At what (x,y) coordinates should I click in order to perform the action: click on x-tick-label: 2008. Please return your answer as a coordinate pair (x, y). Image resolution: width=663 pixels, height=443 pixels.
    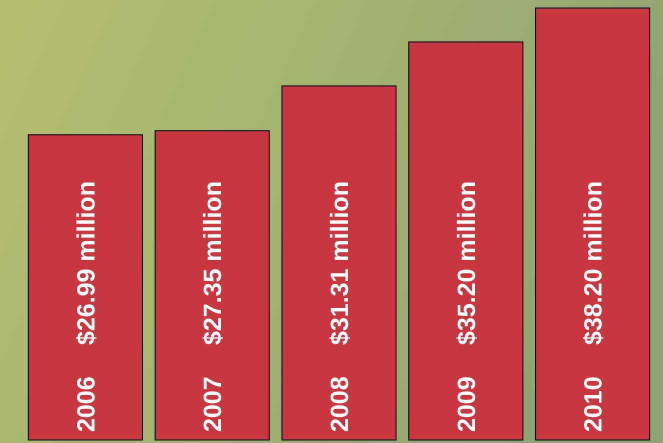
    Looking at the image, I should click on (340, 404).